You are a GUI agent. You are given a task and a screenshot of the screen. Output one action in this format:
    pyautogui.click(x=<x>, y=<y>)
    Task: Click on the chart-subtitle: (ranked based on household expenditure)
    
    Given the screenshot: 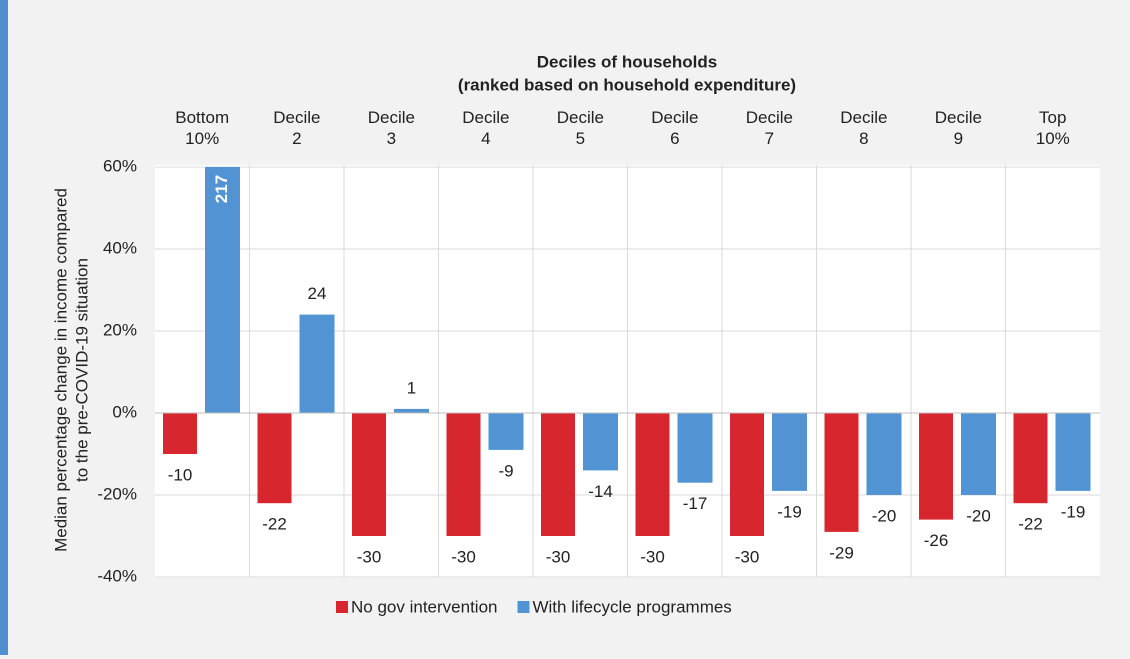 What is the action you would take?
    pyautogui.click(x=627, y=84)
    